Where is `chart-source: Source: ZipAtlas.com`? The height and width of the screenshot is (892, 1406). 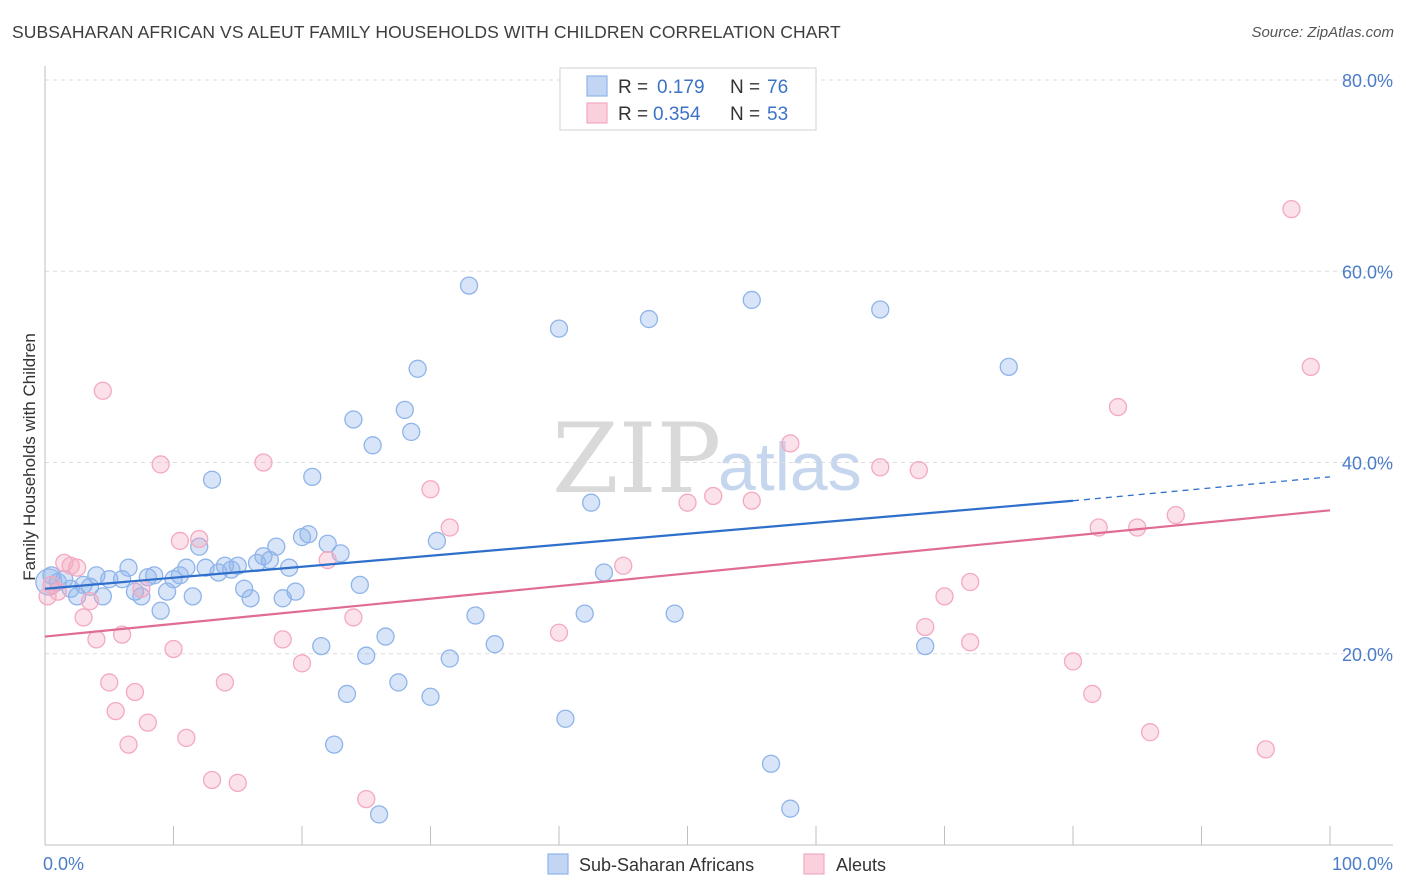 chart-source: Source: ZipAtlas.com is located at coordinates (1322, 32).